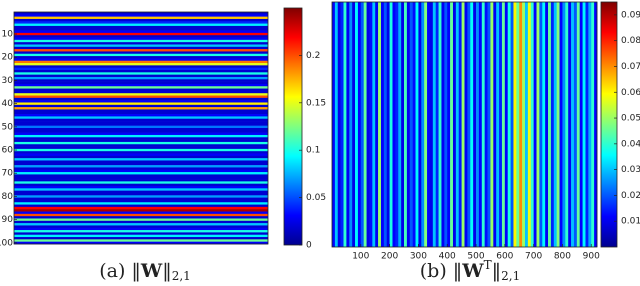 The image size is (640, 286). I want to click on x-tick-label: 300, so click(418, 257).